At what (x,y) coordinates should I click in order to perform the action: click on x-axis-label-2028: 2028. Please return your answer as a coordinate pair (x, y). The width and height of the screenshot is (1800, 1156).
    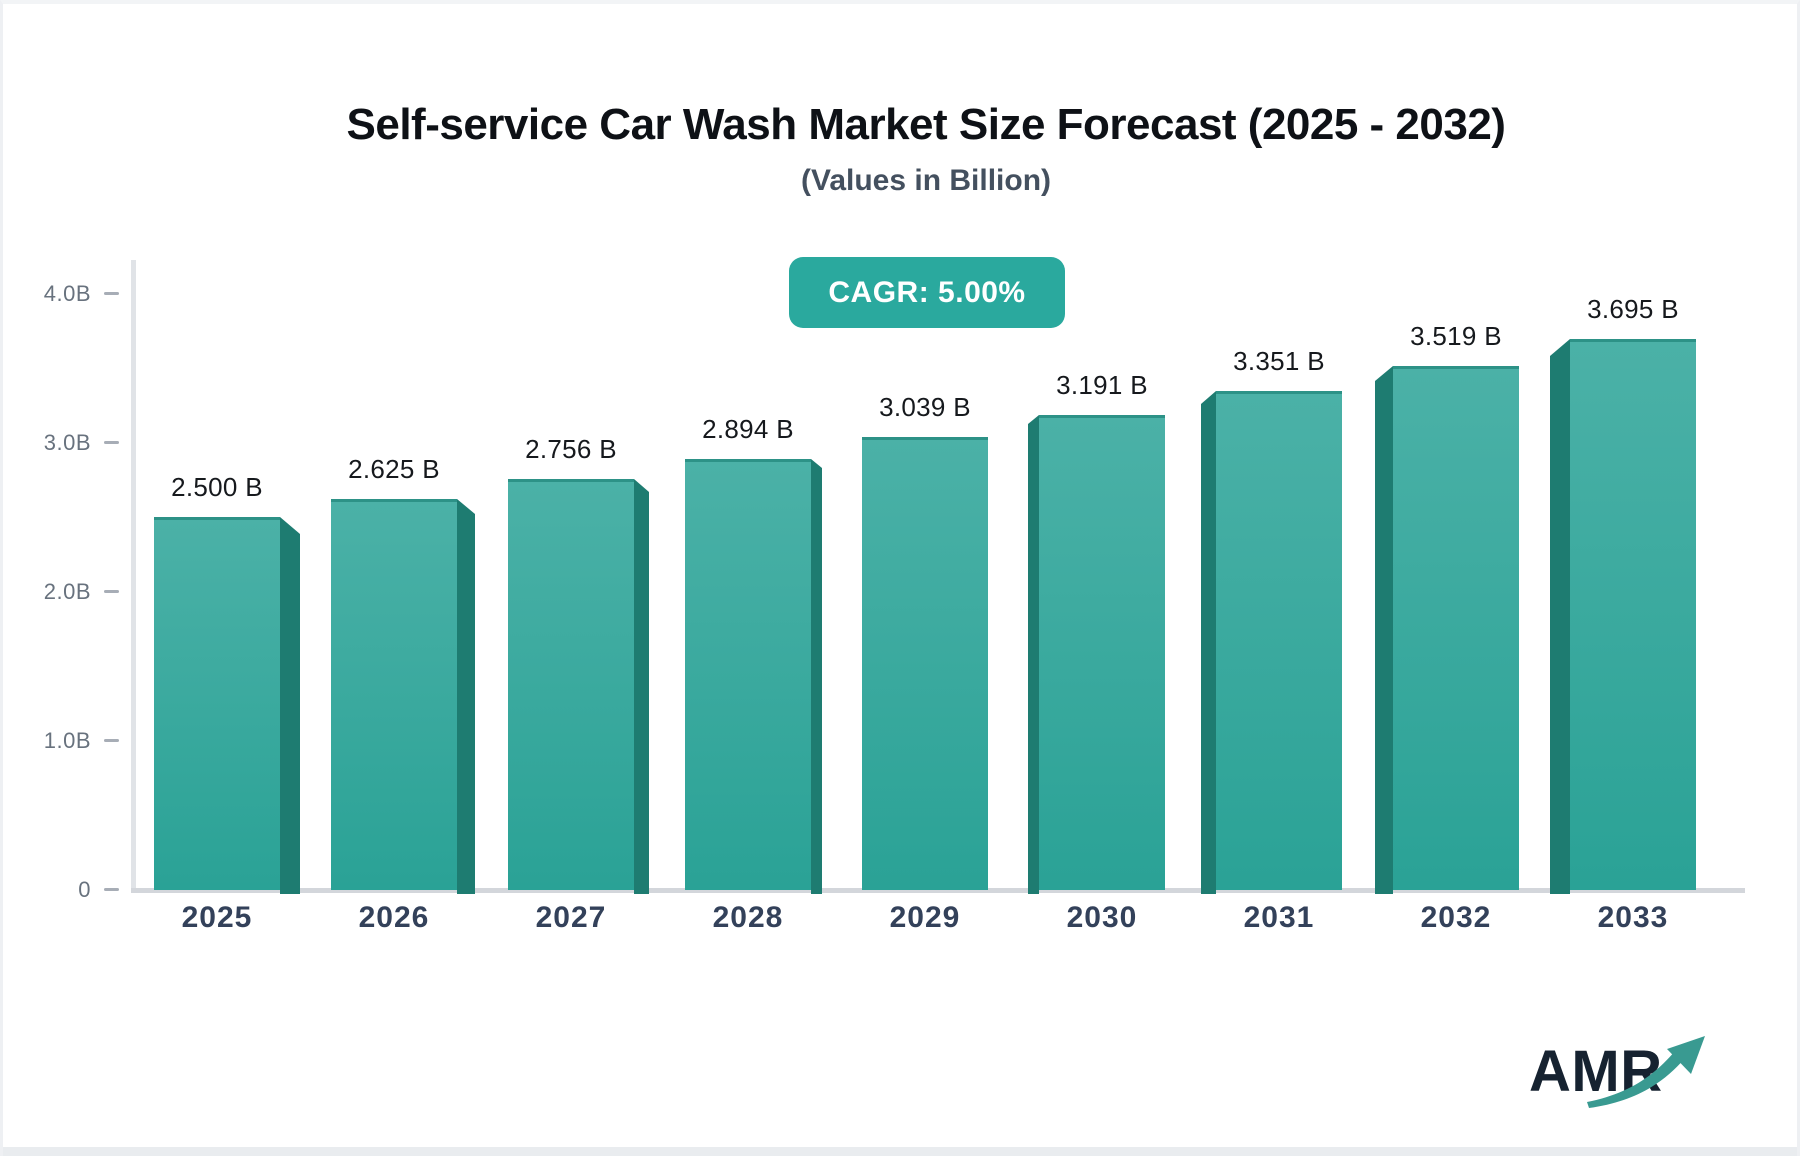
    Looking at the image, I should click on (748, 917).